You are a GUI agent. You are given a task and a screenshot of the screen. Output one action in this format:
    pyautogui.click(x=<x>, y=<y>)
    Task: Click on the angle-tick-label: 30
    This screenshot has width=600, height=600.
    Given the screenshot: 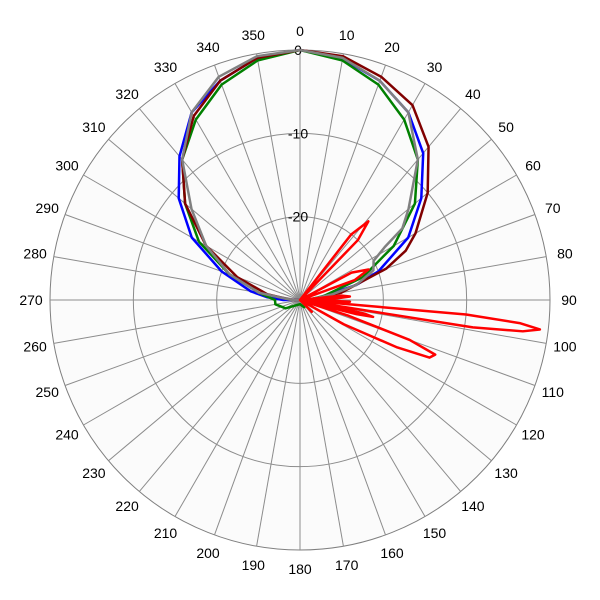 What is the action you would take?
    pyautogui.click(x=435, y=67)
    